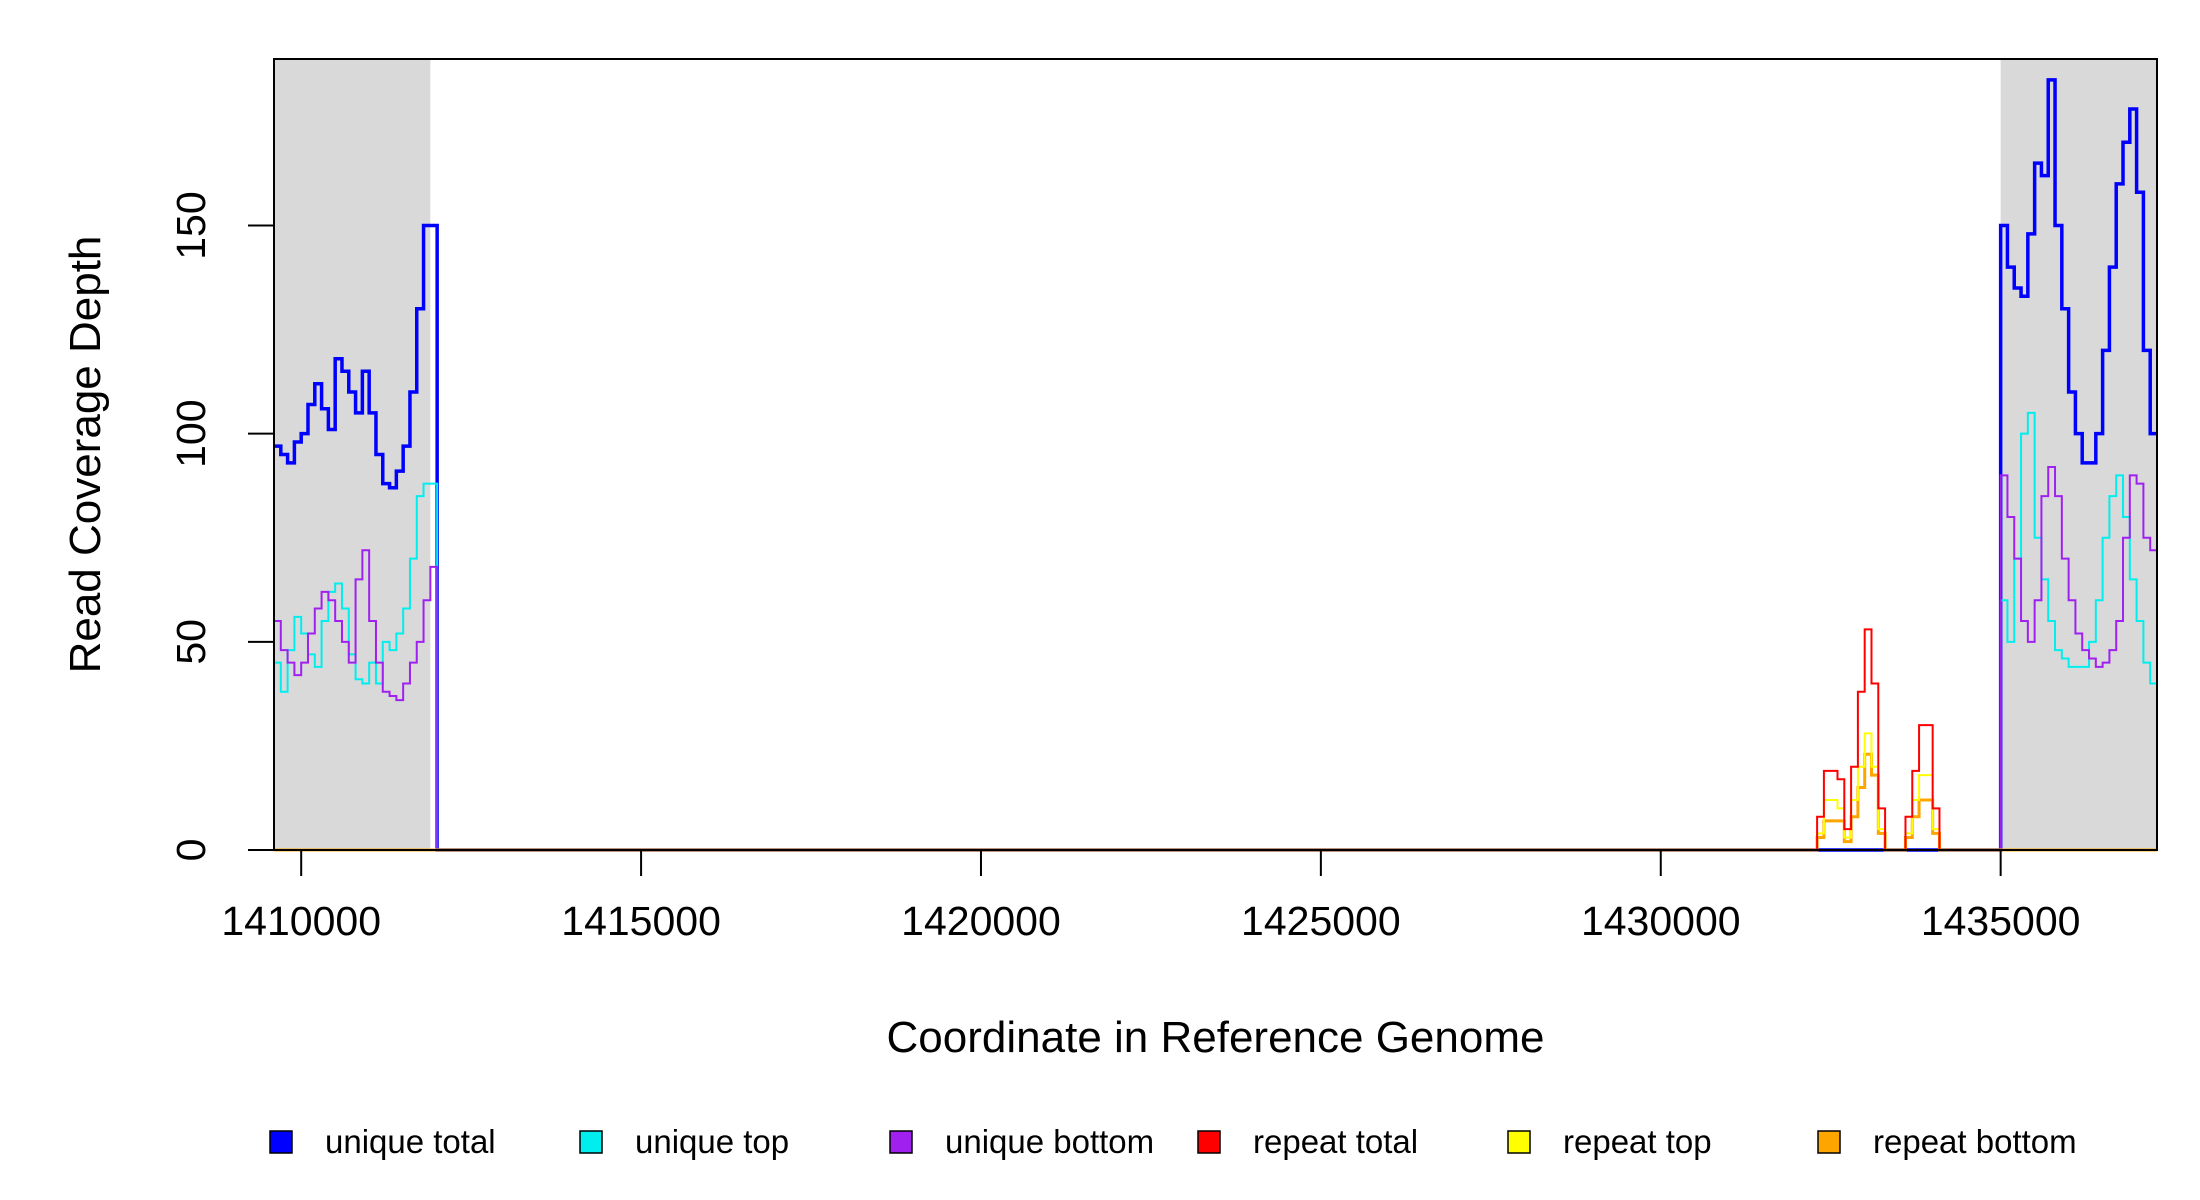  I want to click on legend-swatch-repeat-bottom, so click(1829, 1142).